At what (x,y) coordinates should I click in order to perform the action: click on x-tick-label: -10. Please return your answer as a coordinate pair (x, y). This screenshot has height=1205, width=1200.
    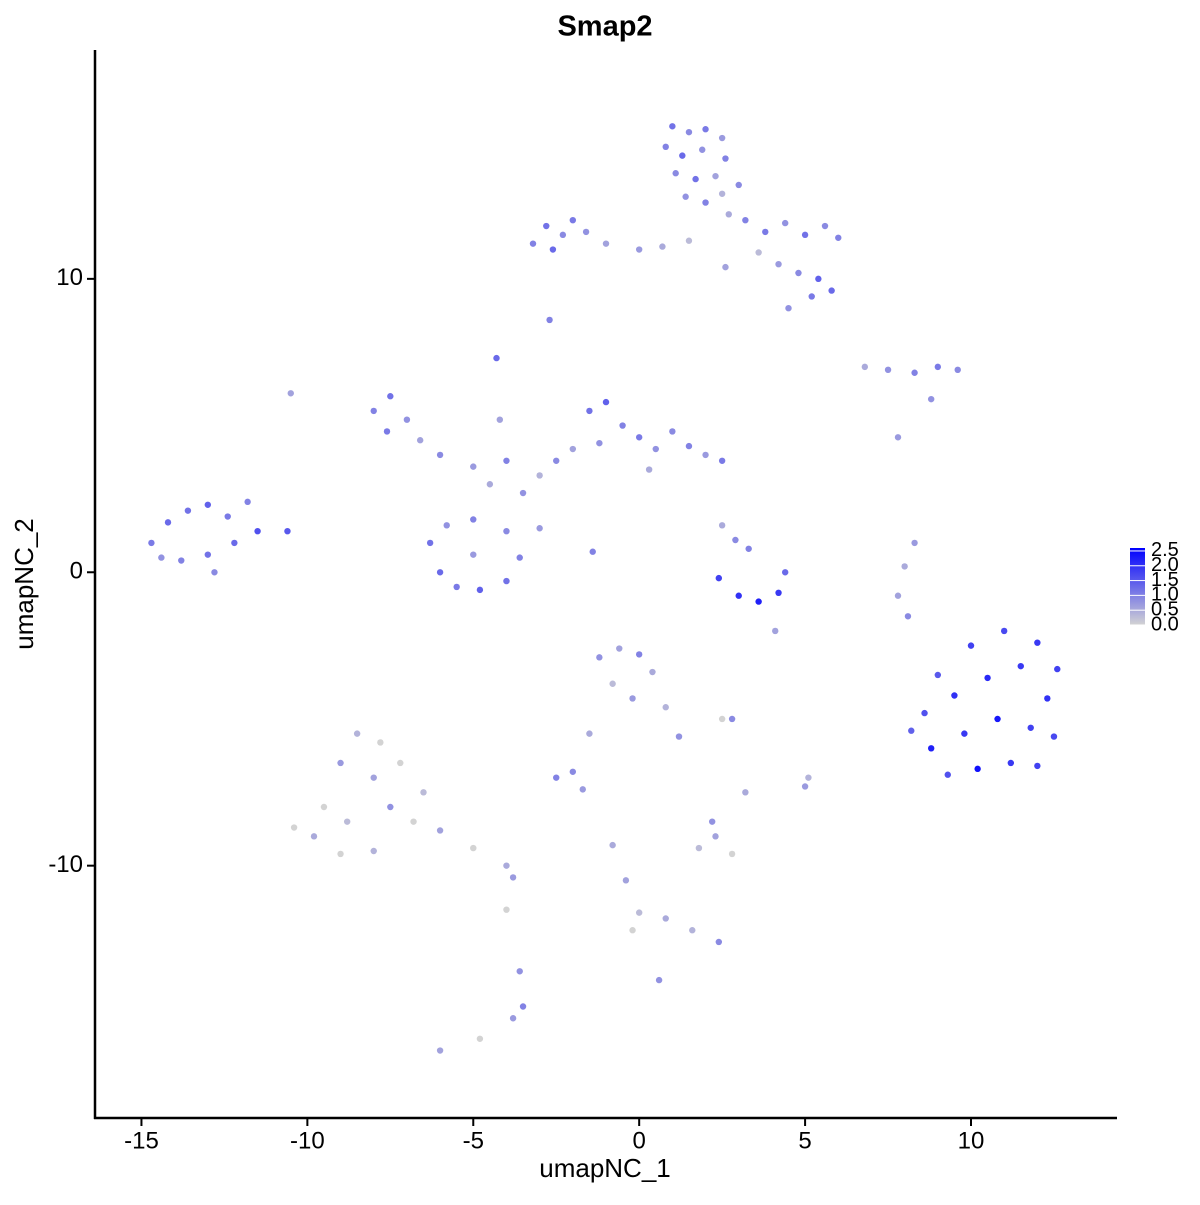
    Looking at the image, I should click on (307, 1140).